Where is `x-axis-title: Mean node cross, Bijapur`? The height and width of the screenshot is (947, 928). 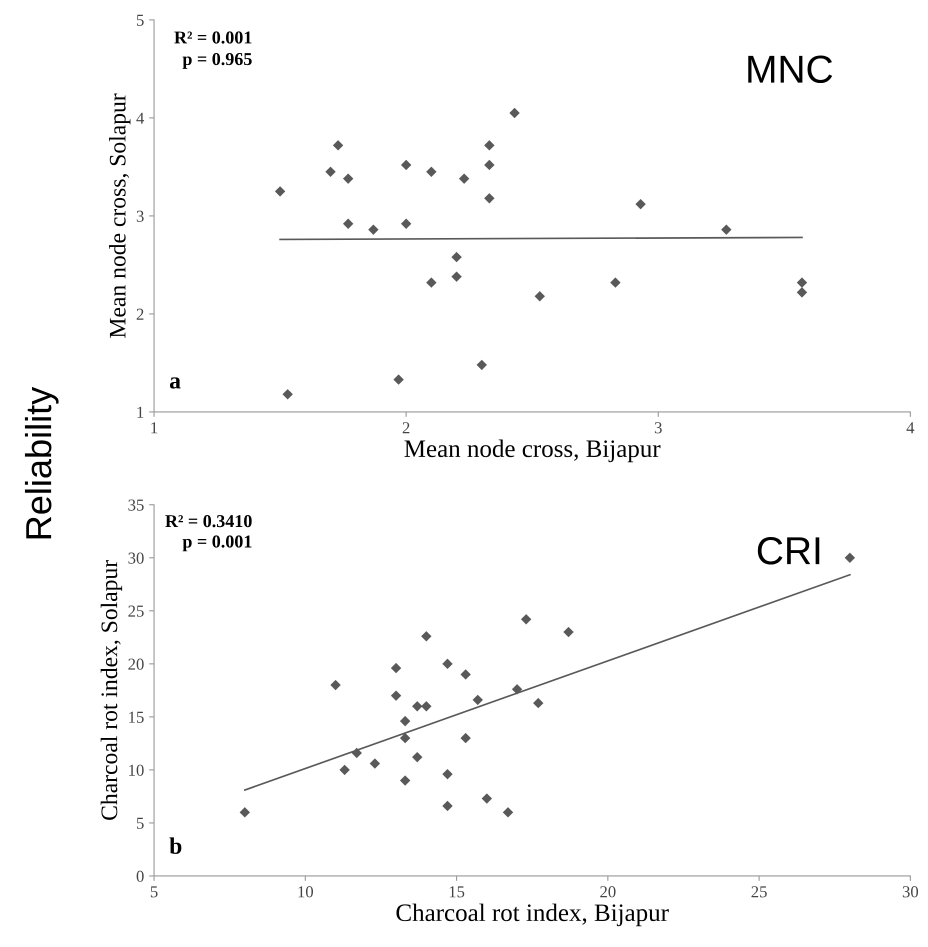 x-axis-title: Mean node cross, Bijapur is located at coordinates (532, 451).